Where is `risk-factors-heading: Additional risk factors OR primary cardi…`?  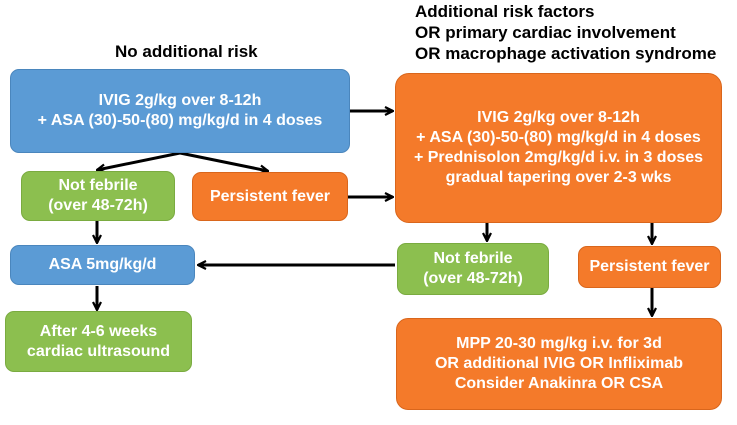
risk-factors-heading: Additional risk factors OR primary cardi… is located at coordinates (565, 32).